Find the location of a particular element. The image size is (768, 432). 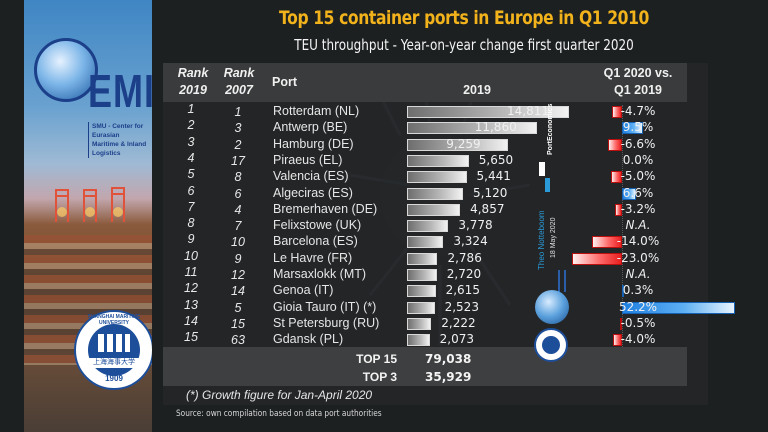

table-row: 5 8 Valencia (ES) 5,441 -5.0% is located at coordinates (435, 176).